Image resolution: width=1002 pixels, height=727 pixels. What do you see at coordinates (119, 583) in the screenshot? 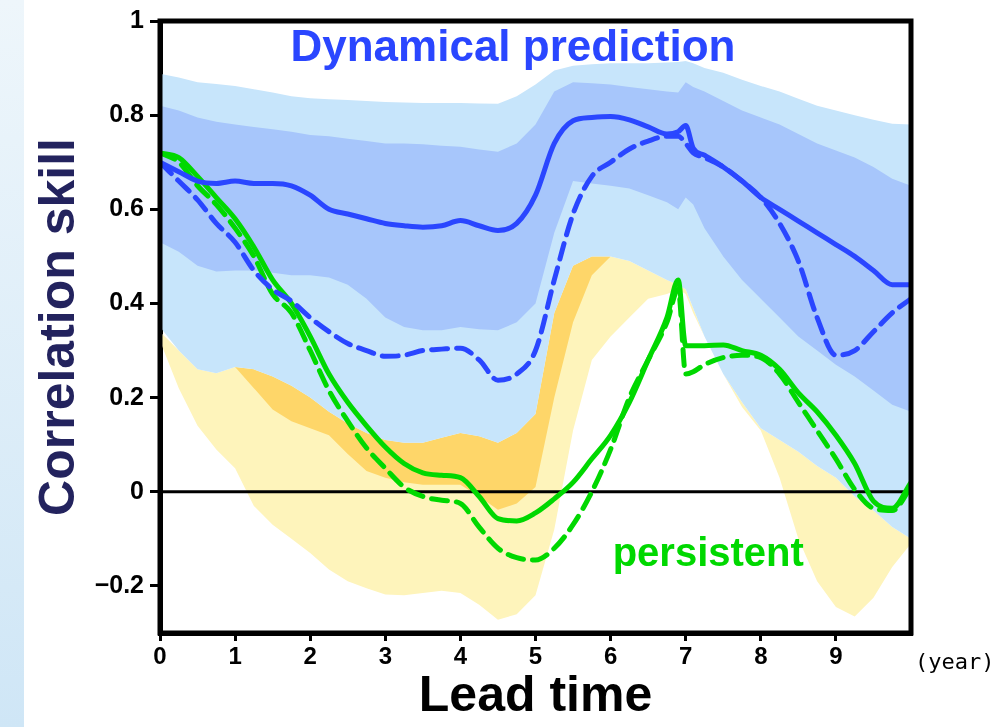
I see `y-tick-label: −0.2` at bounding box center [119, 583].